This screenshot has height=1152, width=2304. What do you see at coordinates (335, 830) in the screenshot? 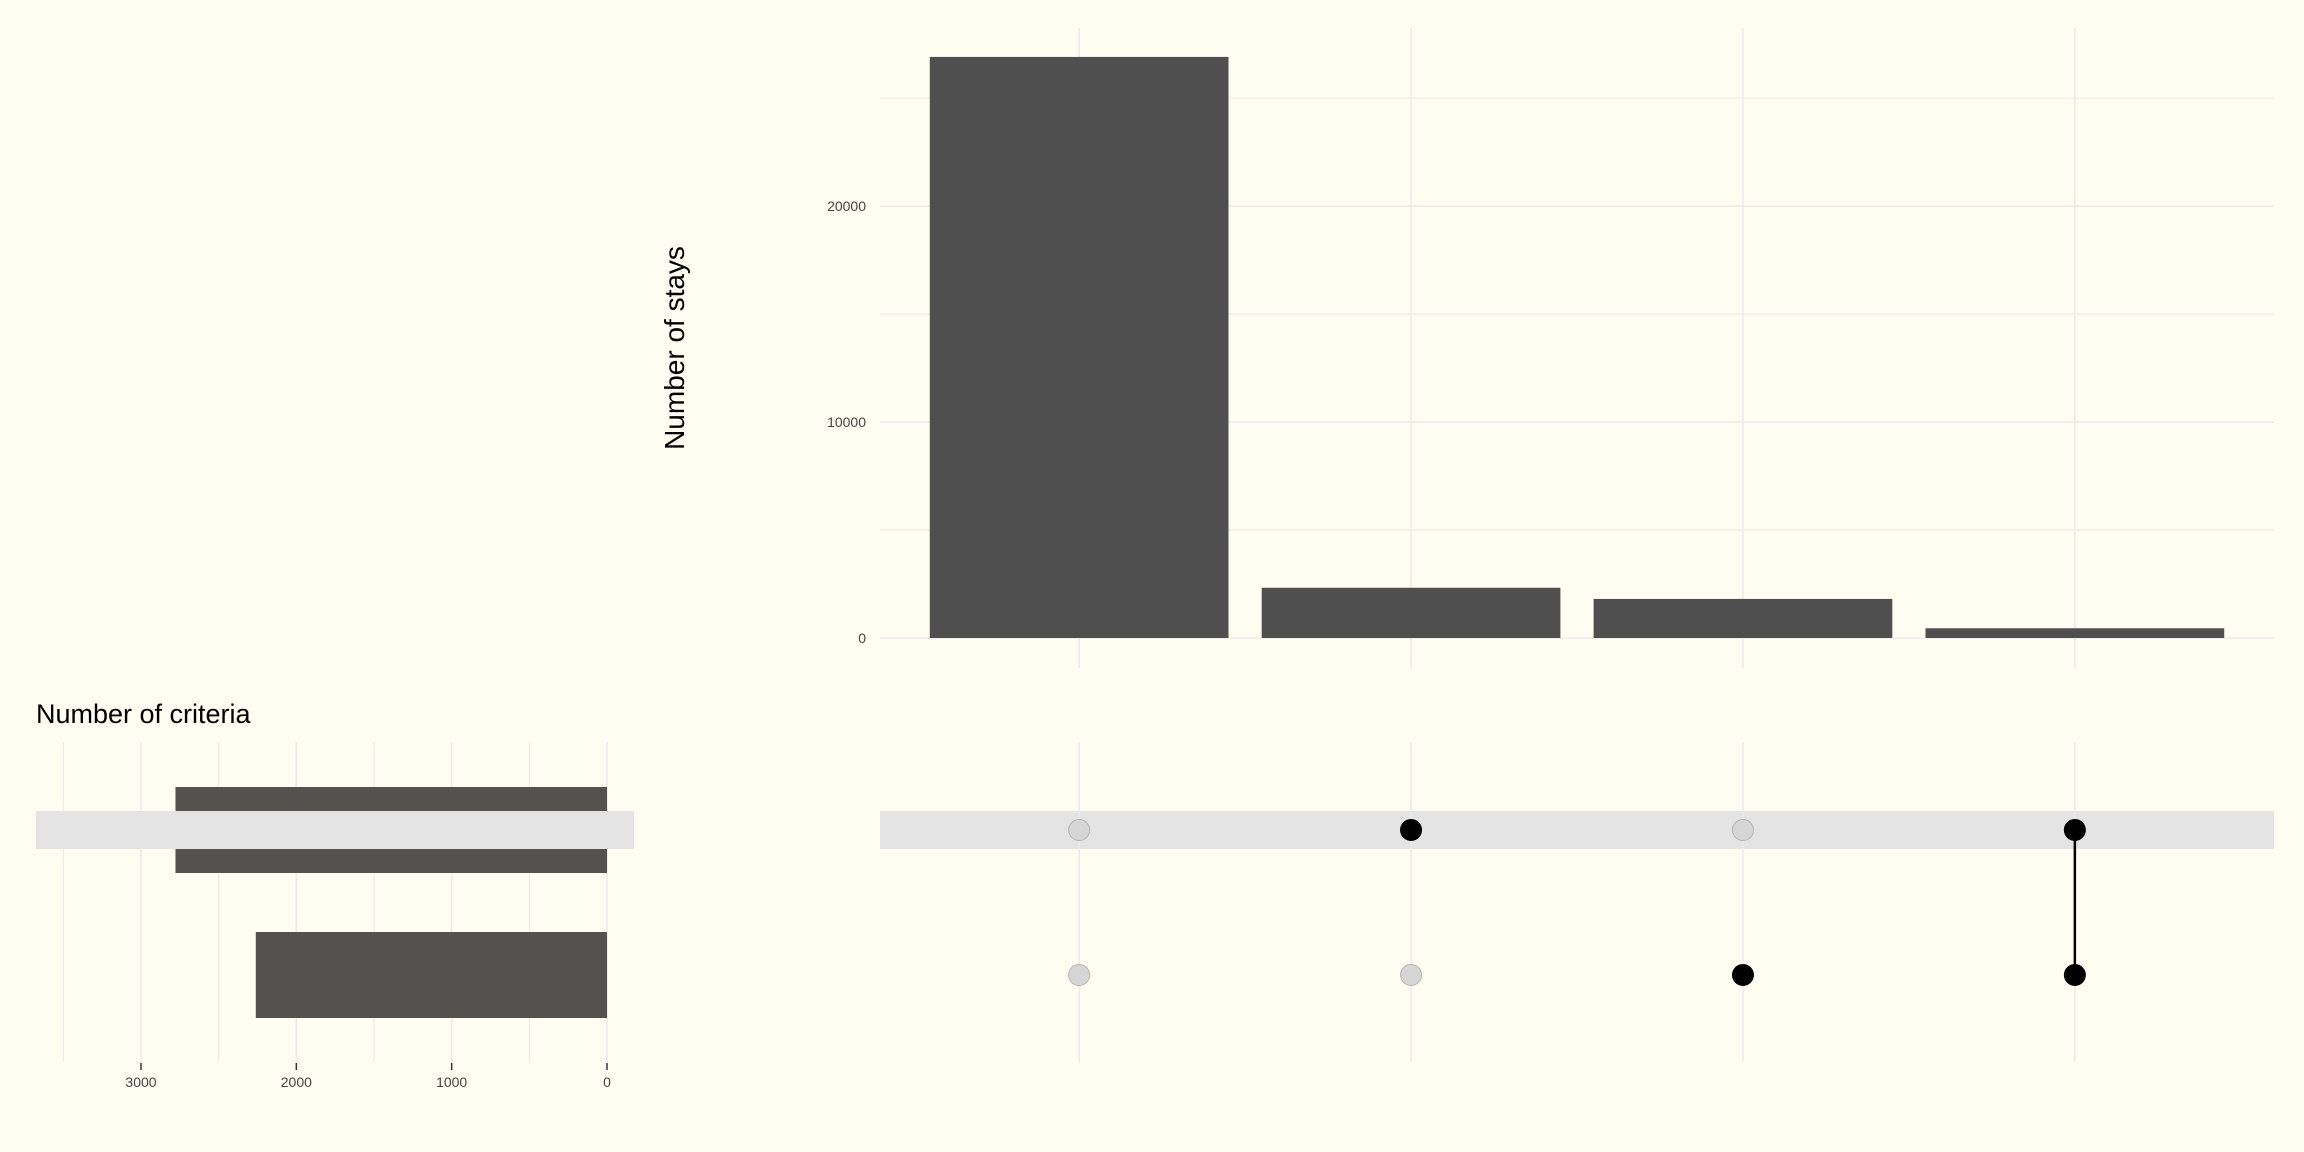
I see `set-row-band` at bounding box center [335, 830].